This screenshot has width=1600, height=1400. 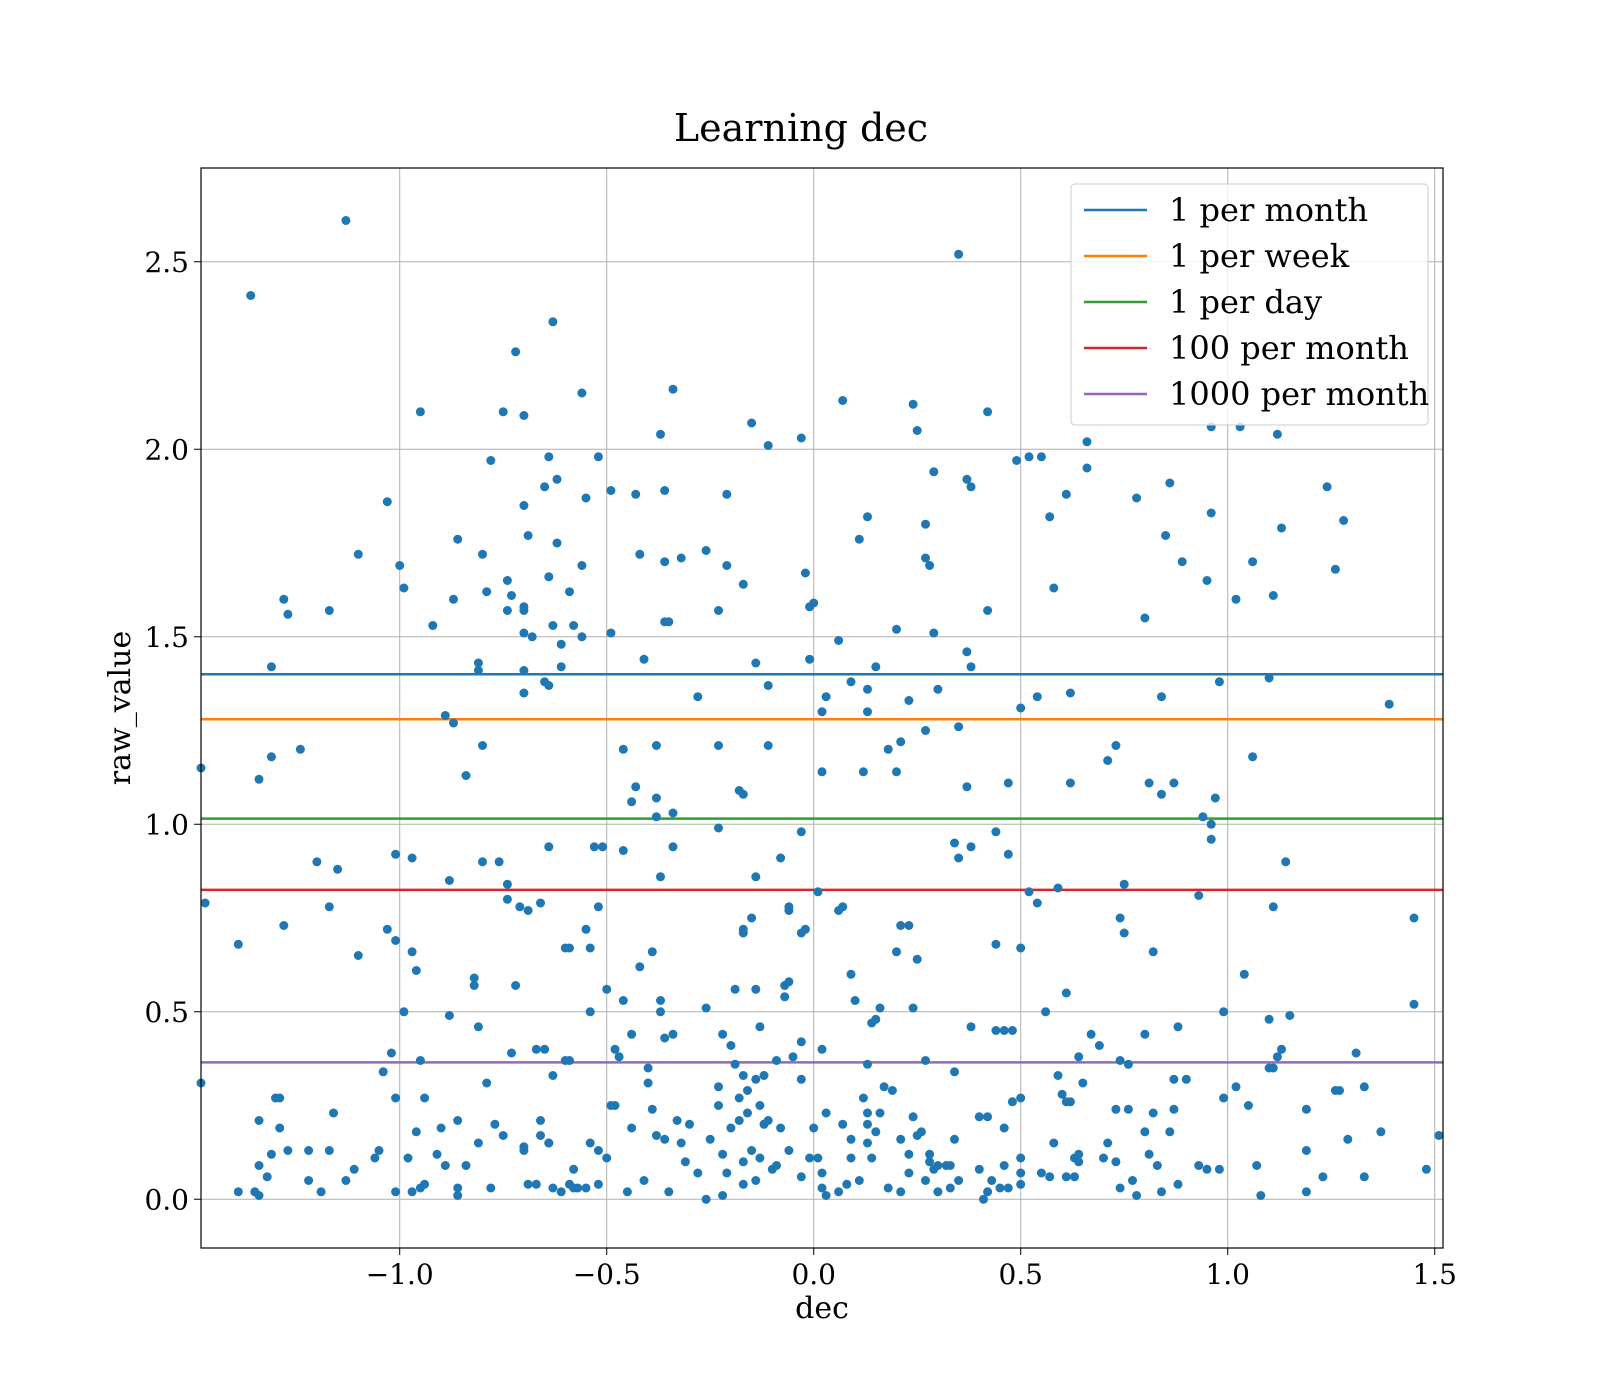 I want to click on y-axis-label: raw_value, so click(x=120, y=708).